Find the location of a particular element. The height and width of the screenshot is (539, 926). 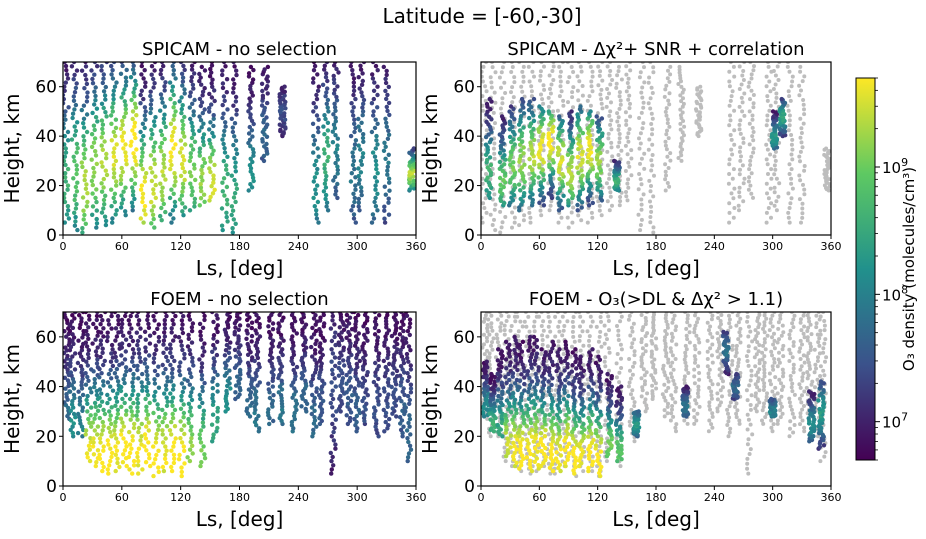

y-tick-label: 0 is located at coordinates (51, 236).